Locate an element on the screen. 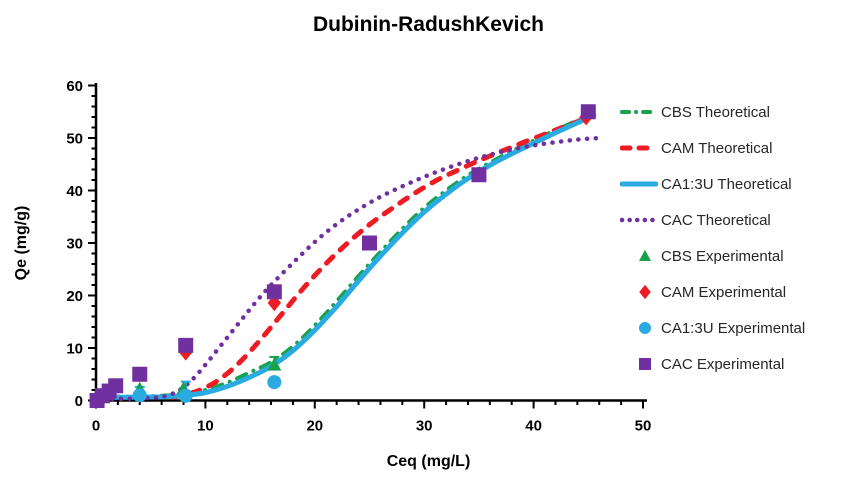  y-tick-label: 0 is located at coordinates (79, 401).